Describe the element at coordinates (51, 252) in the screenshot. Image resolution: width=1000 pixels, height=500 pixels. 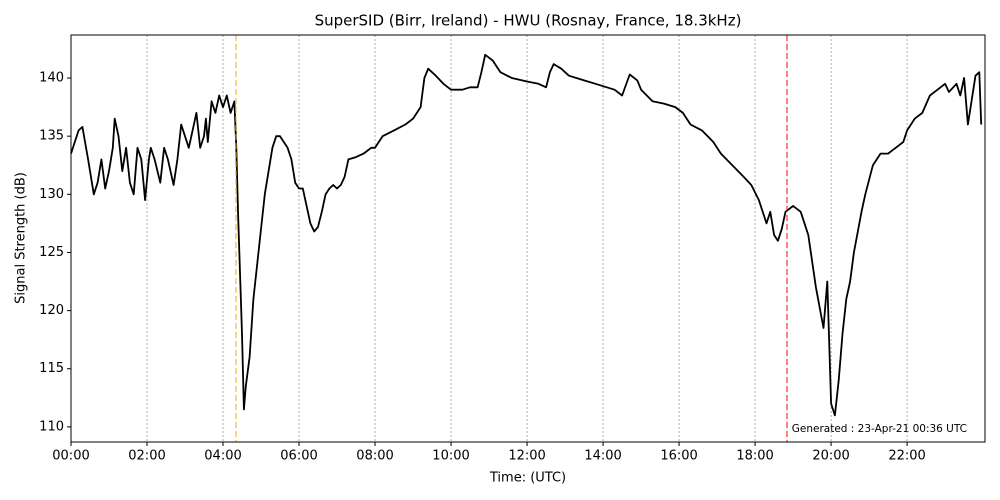
I see `y-tick-label: 125` at that location.